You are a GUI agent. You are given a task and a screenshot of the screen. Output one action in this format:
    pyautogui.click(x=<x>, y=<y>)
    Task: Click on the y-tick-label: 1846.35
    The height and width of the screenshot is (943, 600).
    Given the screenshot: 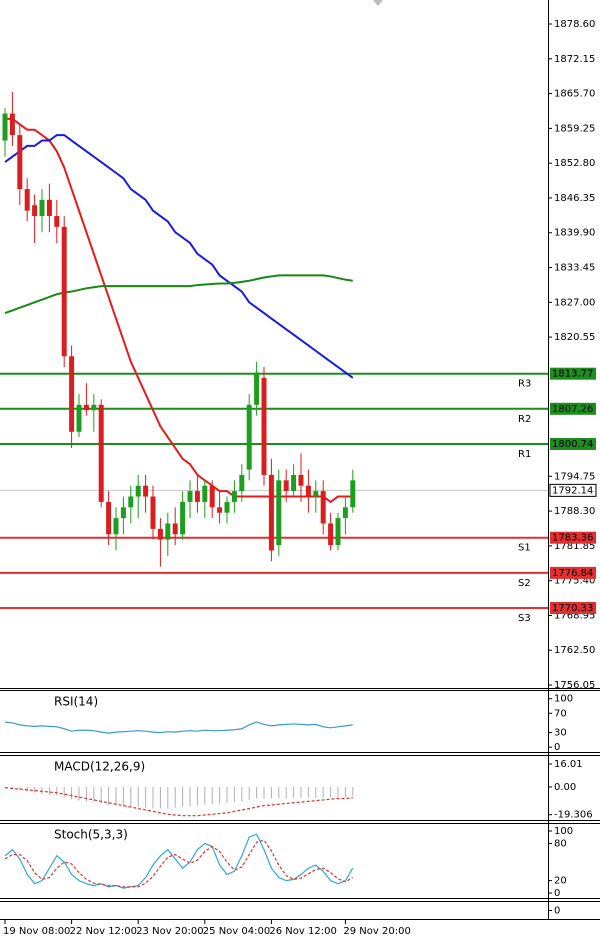 What is the action you would take?
    pyautogui.click(x=574, y=198)
    